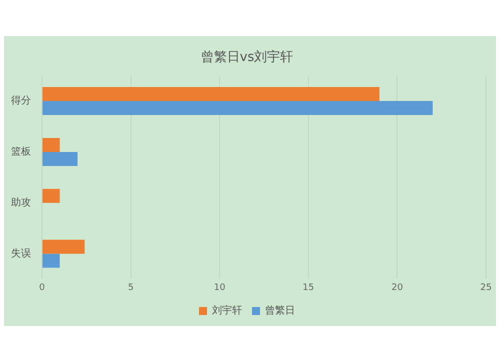 The image size is (500, 362). Describe the element at coordinates (21, 202) in the screenshot. I see `y-tick-label: 助攻` at that location.